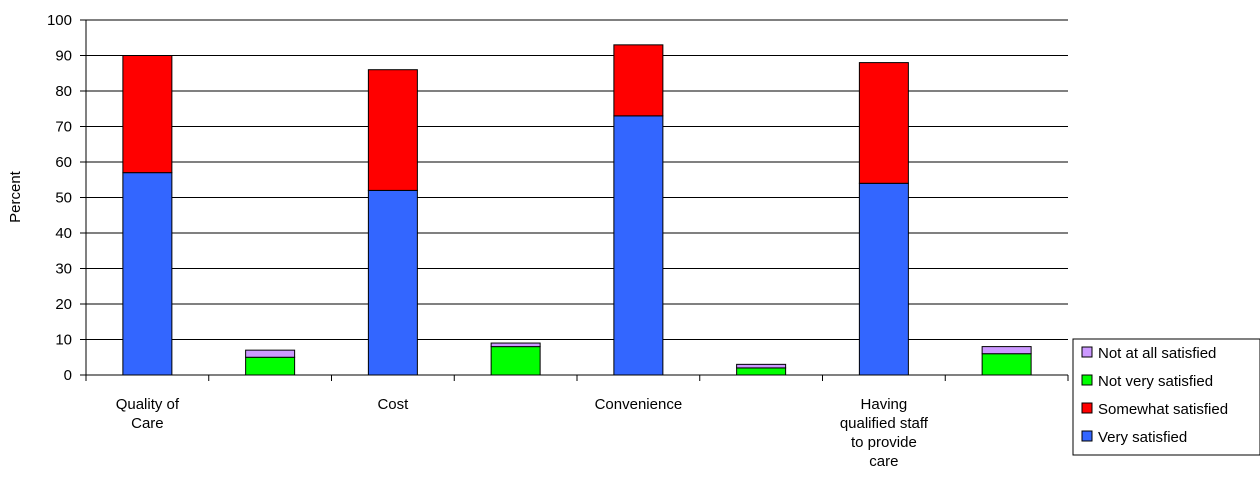 This screenshot has height=481, width=1260. I want to click on x-category-label-line: Quality of, so click(148, 404).